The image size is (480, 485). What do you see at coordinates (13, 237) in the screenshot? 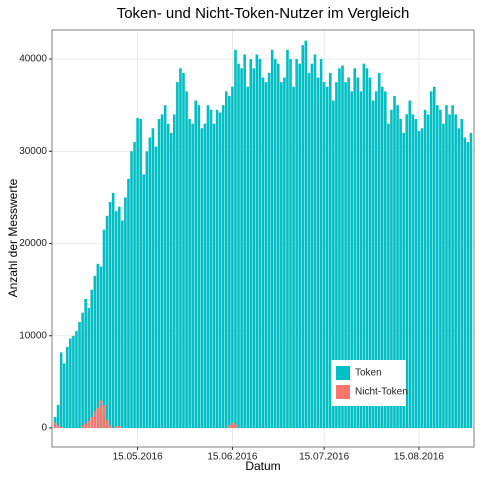
I see `y-axis-title: Anzahl der Messwerte` at bounding box center [13, 237].